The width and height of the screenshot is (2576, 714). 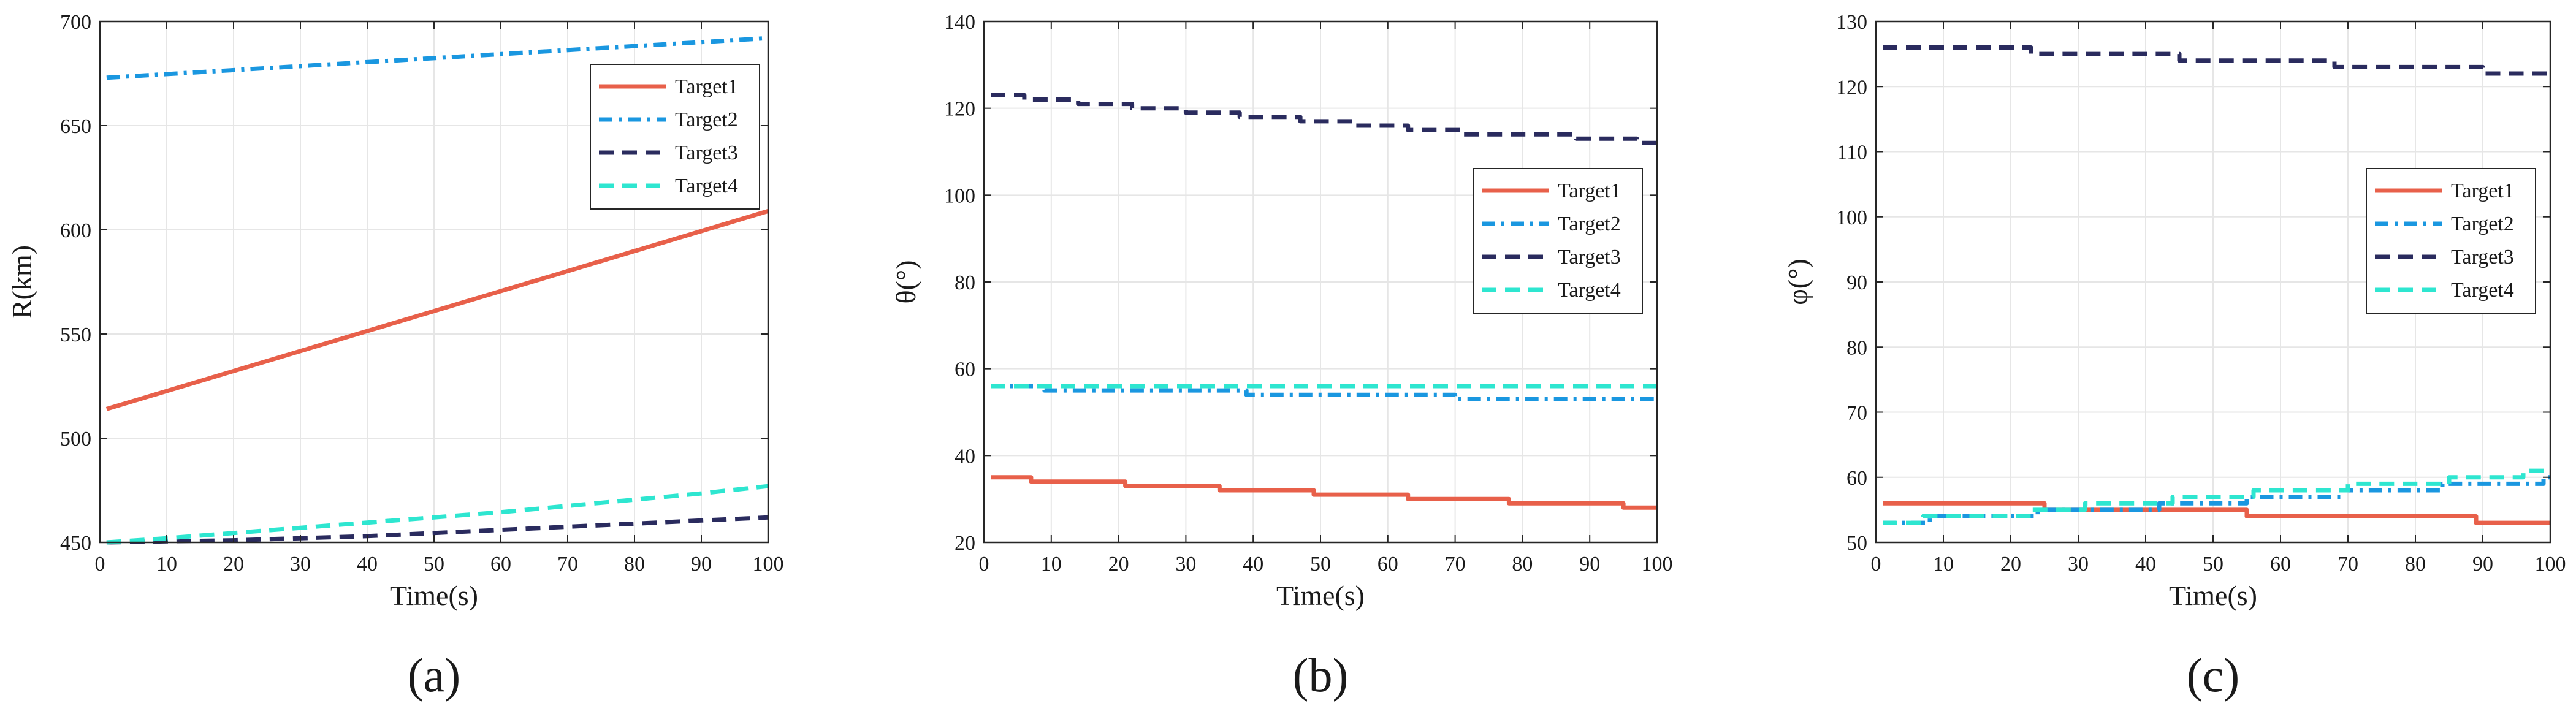 What do you see at coordinates (965, 543) in the screenshot?
I see `y-tick-label: 20` at bounding box center [965, 543].